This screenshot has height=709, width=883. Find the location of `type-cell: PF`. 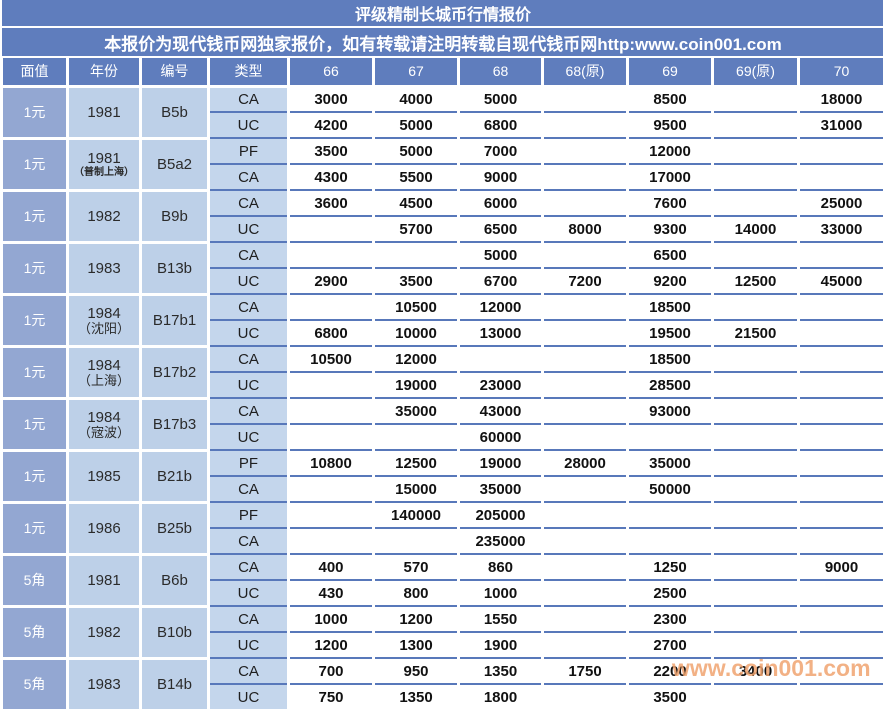

type-cell: PF is located at coordinates (248, 463).